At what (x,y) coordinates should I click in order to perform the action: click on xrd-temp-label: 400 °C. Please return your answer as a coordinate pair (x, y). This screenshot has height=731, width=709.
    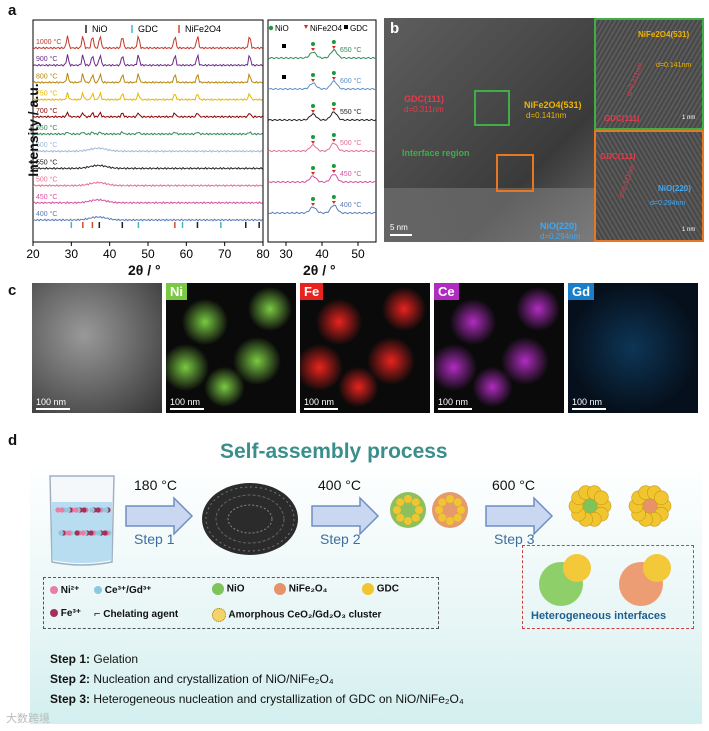
    Looking at the image, I should click on (46, 214).